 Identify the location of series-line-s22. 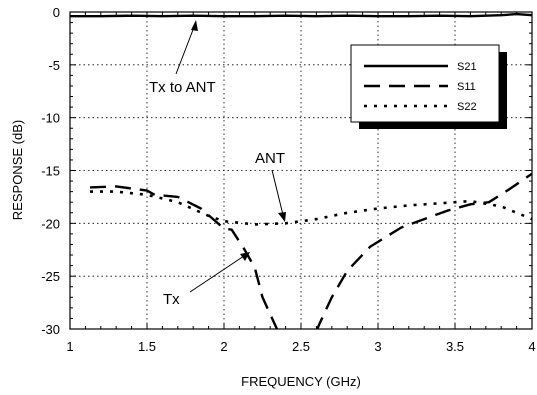
(311, 208).